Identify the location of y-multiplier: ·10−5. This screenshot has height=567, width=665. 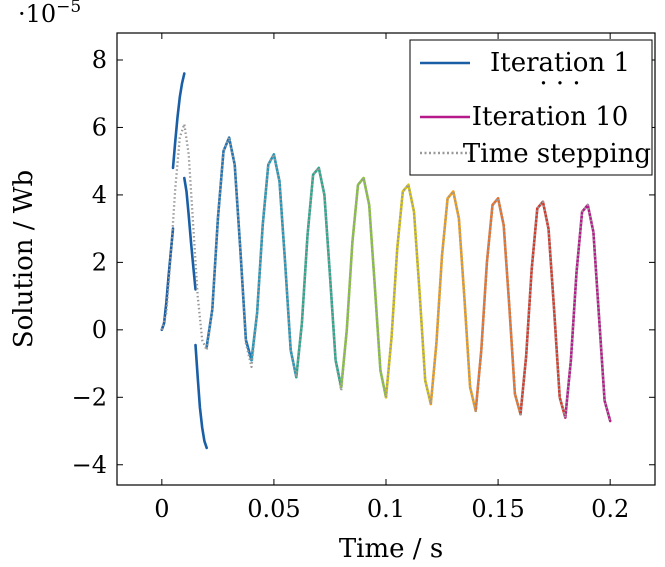
(49, 14).